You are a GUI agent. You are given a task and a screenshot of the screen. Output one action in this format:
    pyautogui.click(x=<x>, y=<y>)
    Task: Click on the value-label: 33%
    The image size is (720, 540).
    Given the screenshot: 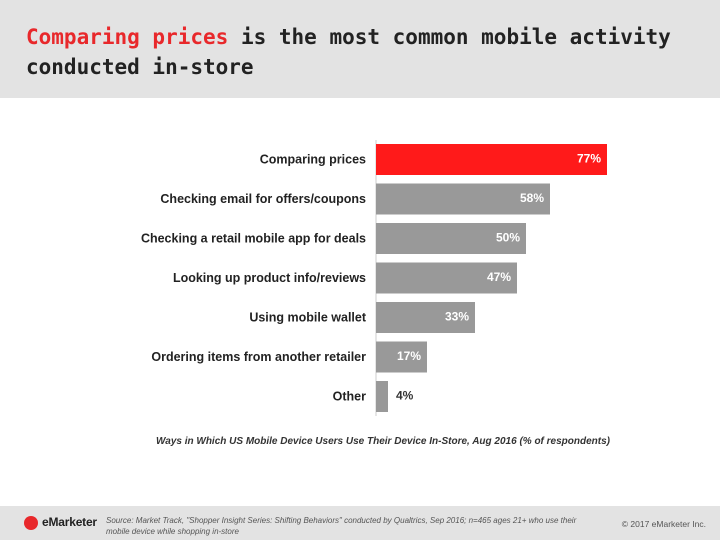 What is the action you would take?
    pyautogui.click(x=457, y=317)
    